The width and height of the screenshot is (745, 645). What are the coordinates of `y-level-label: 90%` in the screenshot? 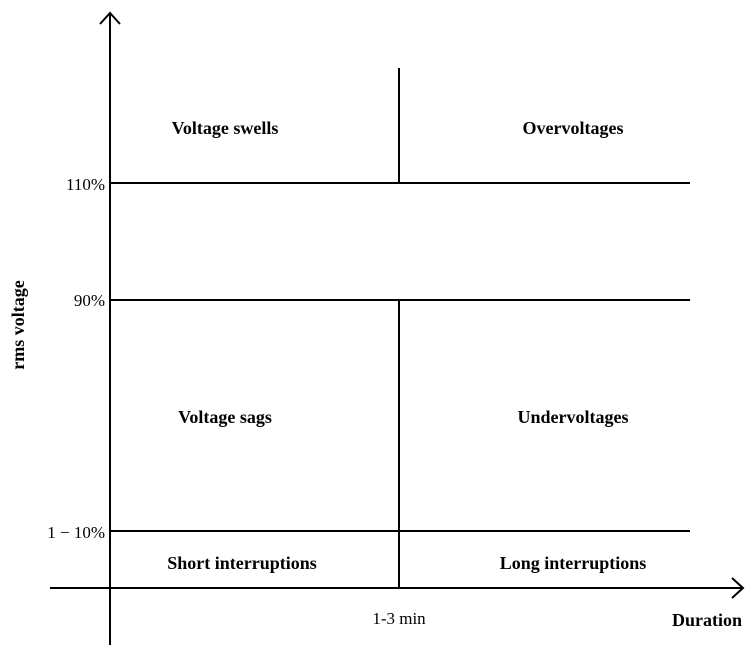 It's located at (89, 300).